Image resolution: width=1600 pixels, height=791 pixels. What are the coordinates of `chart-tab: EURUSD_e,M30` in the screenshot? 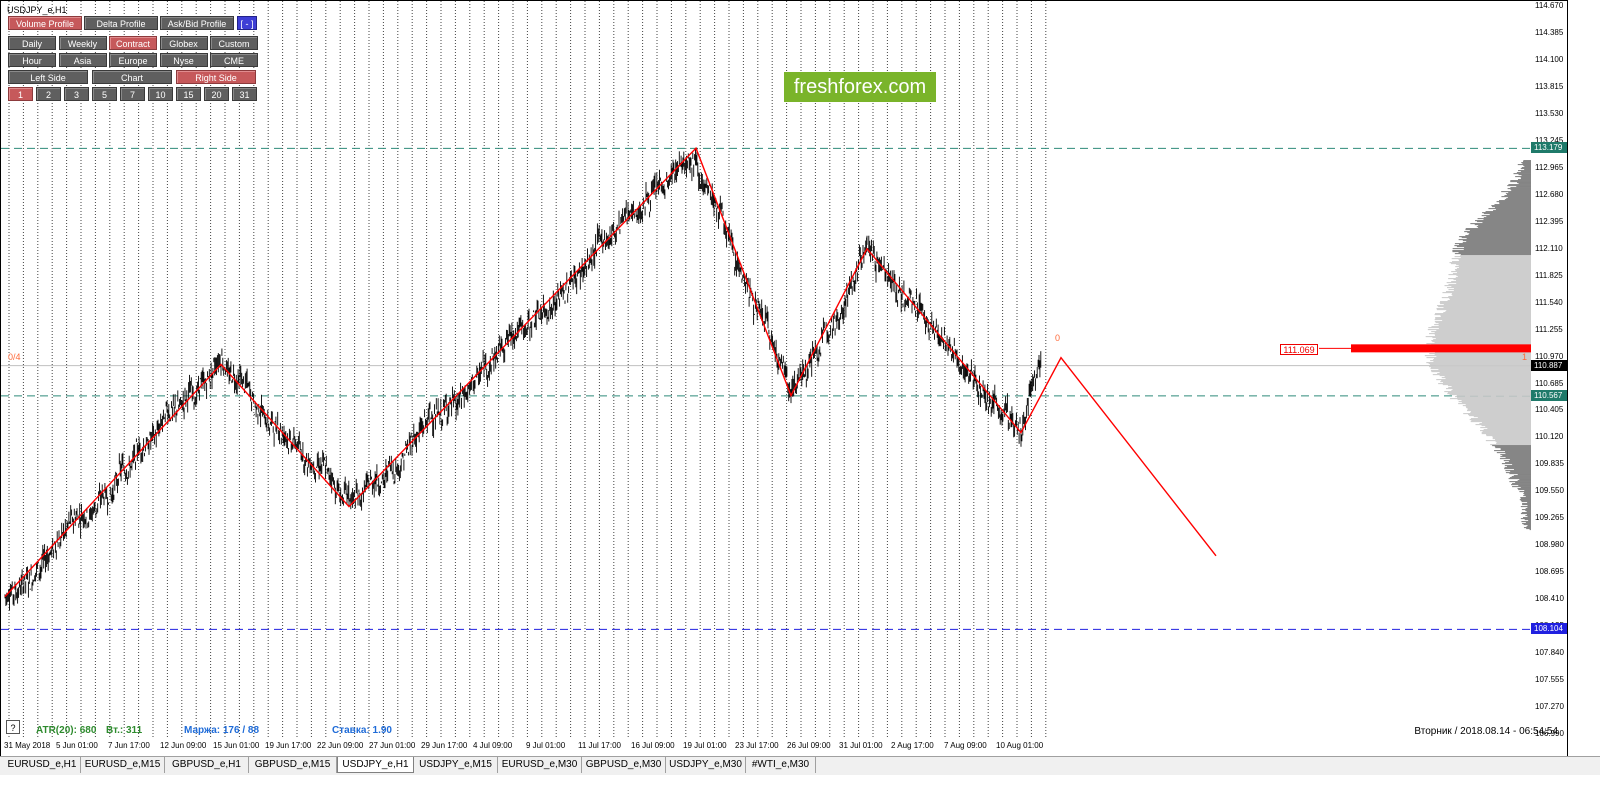 It's located at (540, 765).